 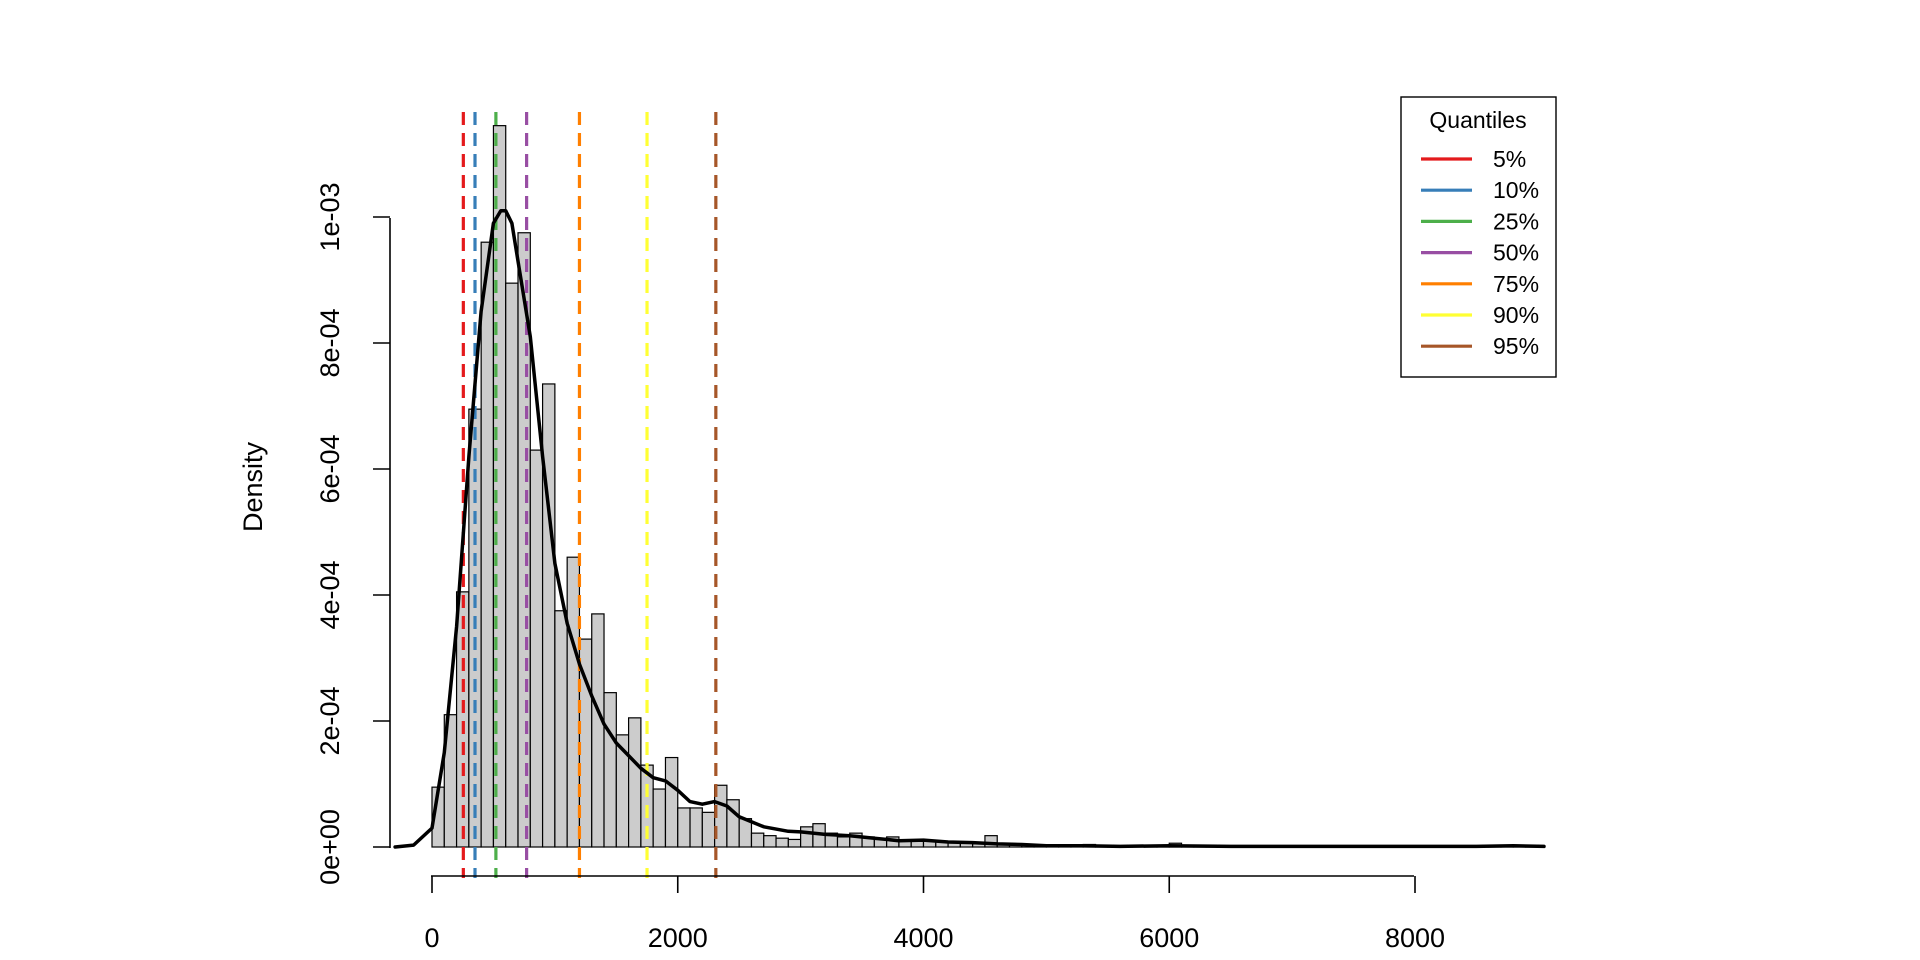 I want to click on legend-label: 75%, so click(x=1516, y=284).